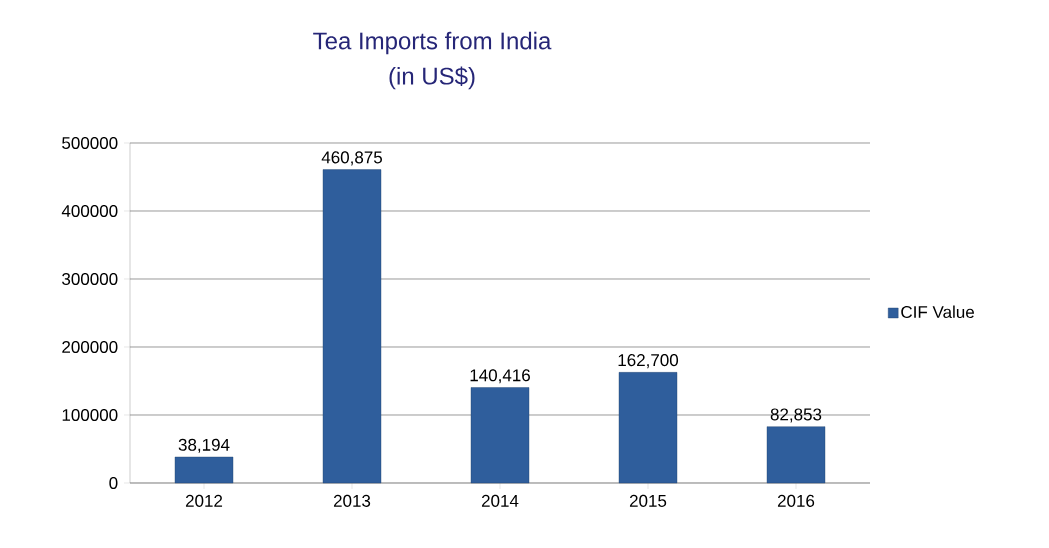  Describe the element at coordinates (90, 347) in the screenshot. I see `y-tick-label: 200000` at that location.